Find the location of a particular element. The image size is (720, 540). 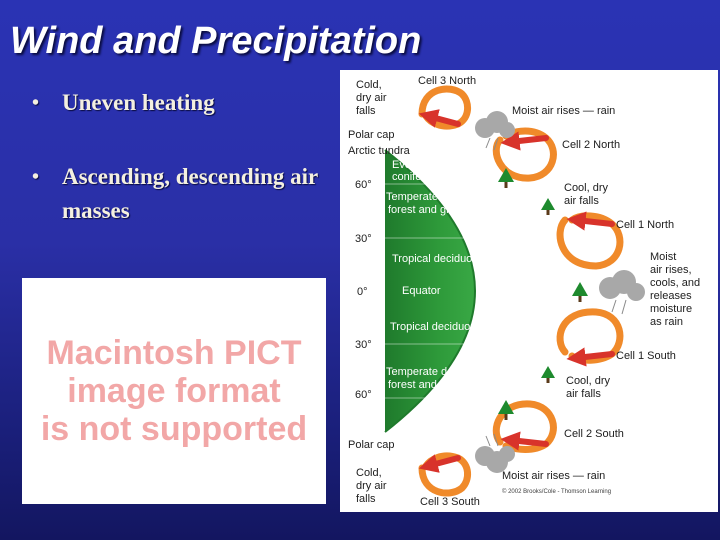

air-label: Moist is located at coordinates (663, 257).